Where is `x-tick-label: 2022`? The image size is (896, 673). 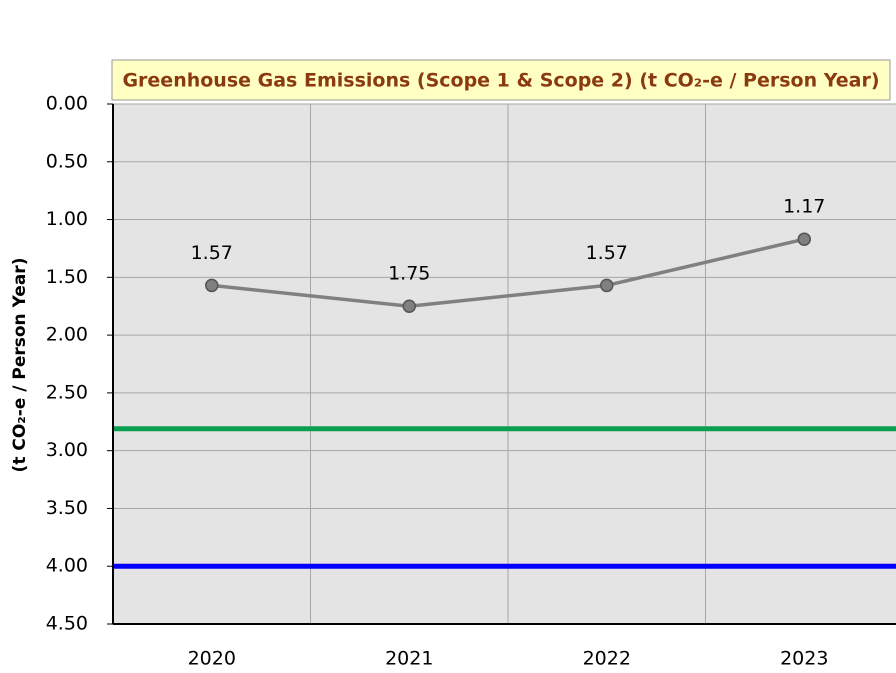 x-tick-label: 2022 is located at coordinates (607, 659).